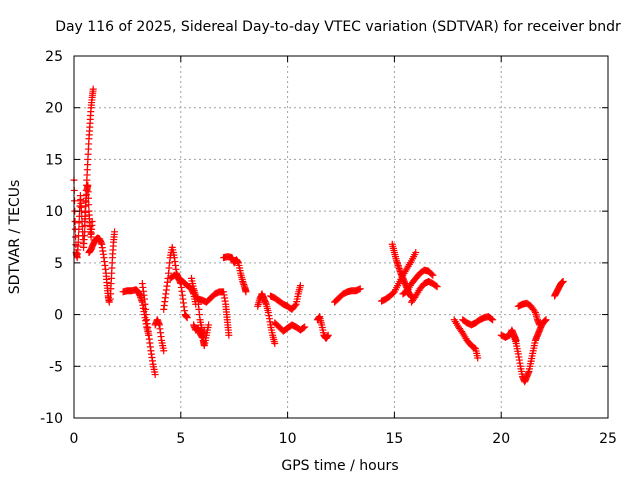 The height and width of the screenshot is (480, 640). I want to click on series-s20, so click(401, 270).